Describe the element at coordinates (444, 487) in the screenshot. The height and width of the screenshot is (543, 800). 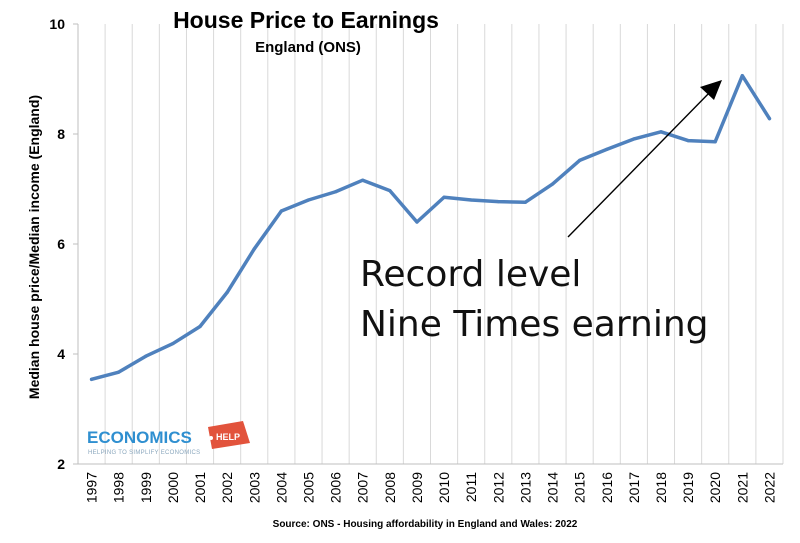
I see `x-tick-label: 2010` at that location.